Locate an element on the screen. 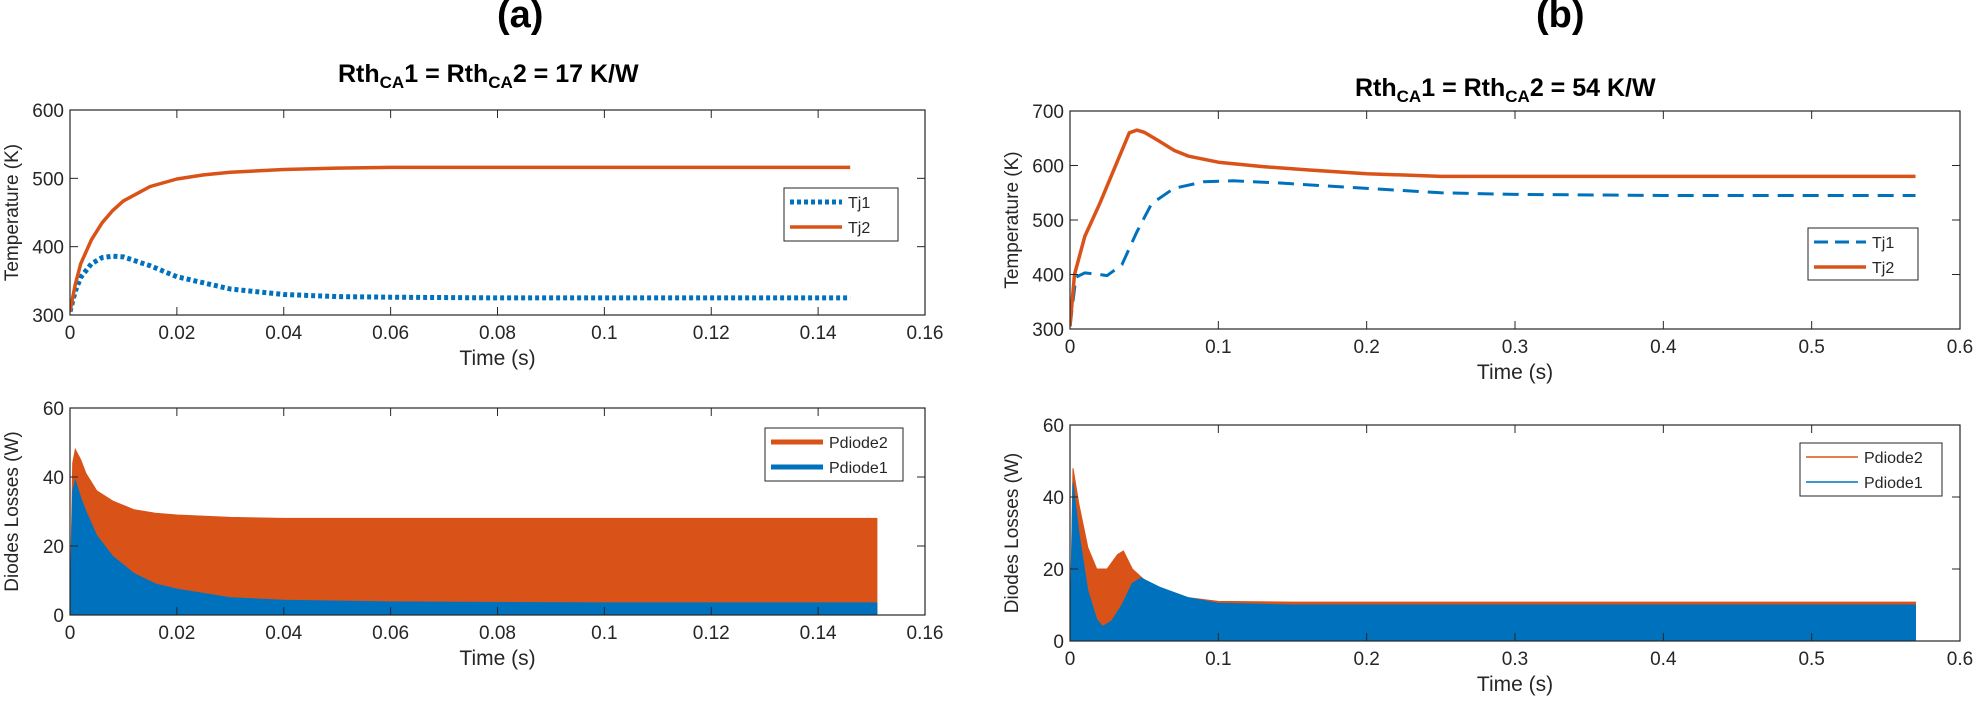  title-b-sub1: CA is located at coordinates (1409, 96).